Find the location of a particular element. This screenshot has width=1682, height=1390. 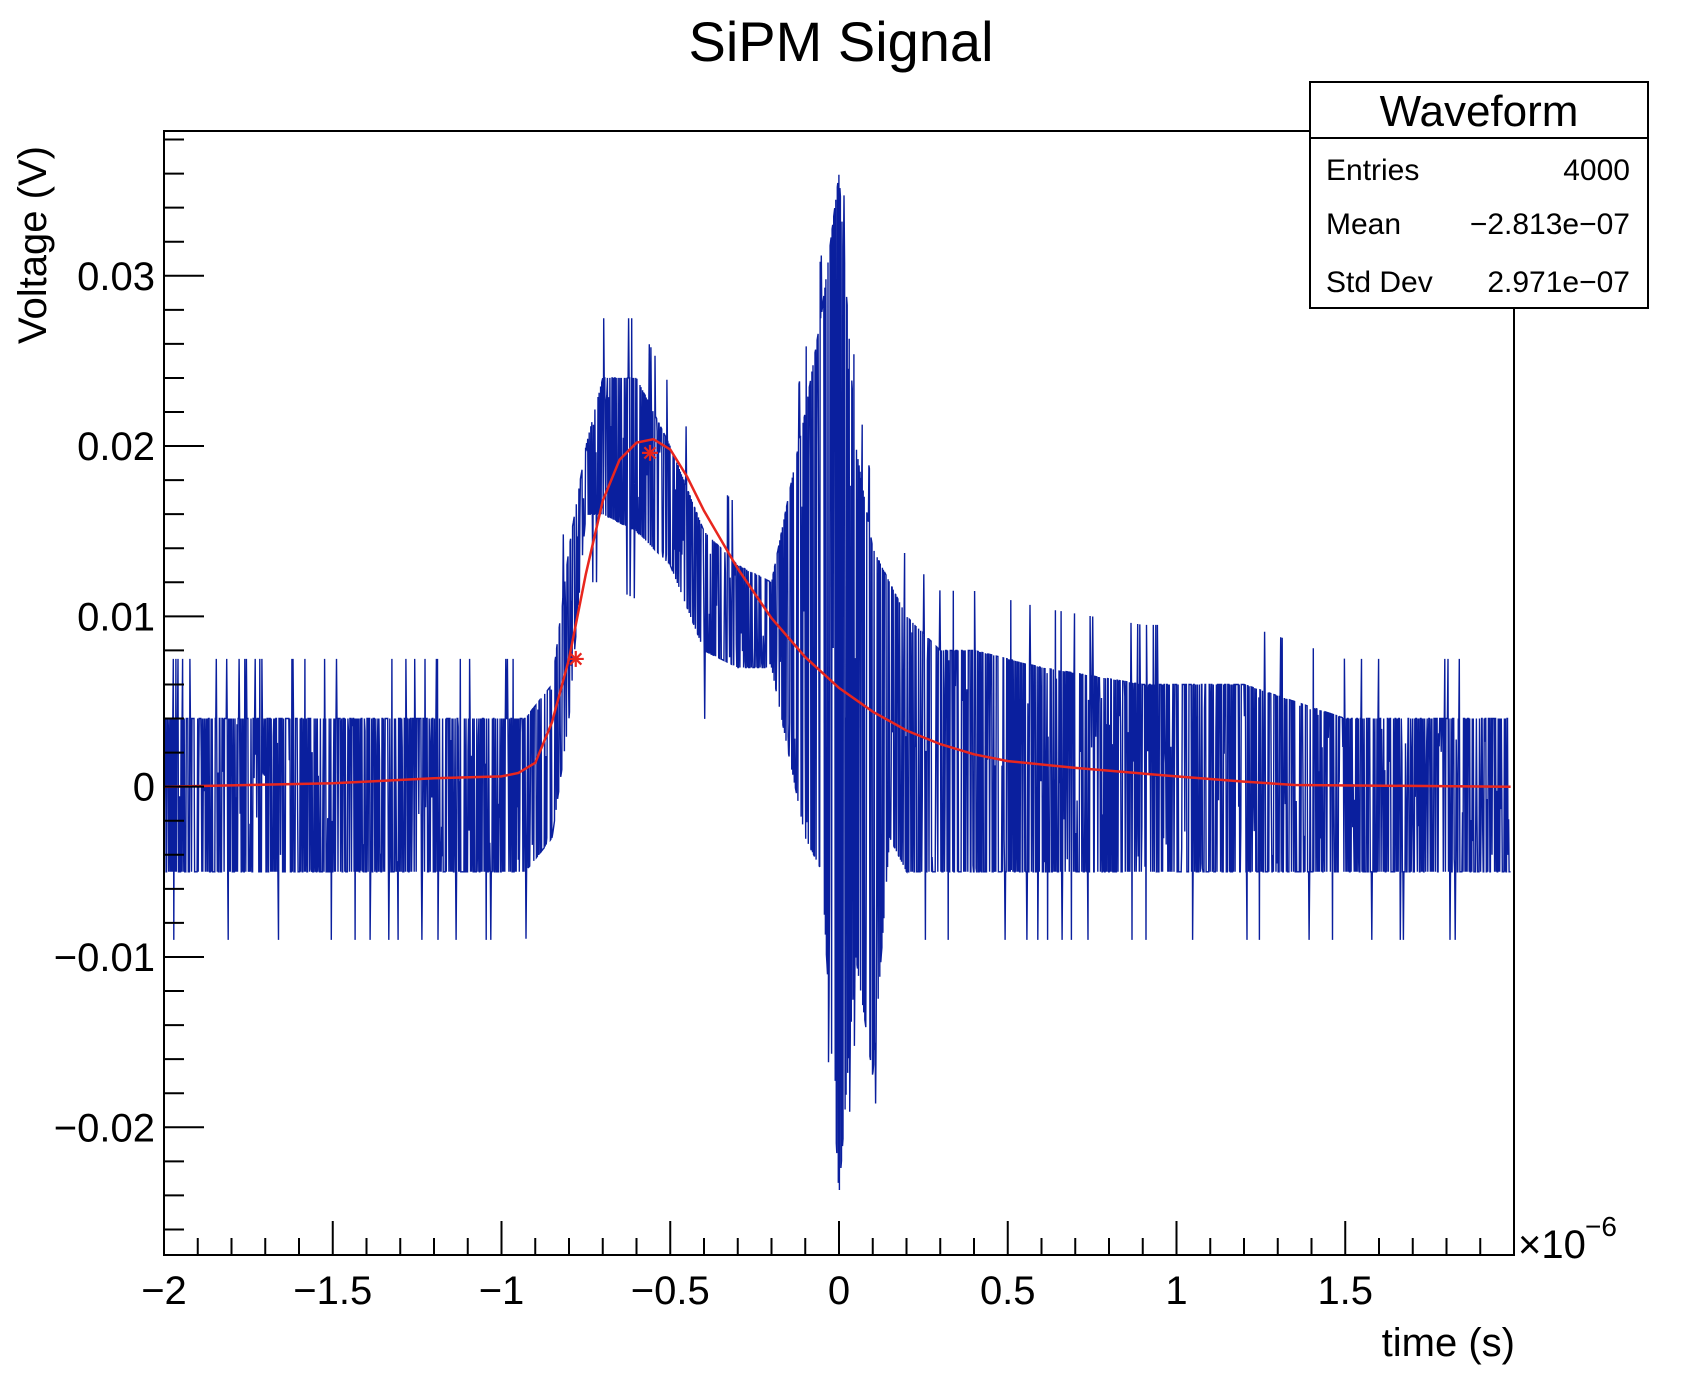

x-tick-label: −1 is located at coordinates (502, 1291).